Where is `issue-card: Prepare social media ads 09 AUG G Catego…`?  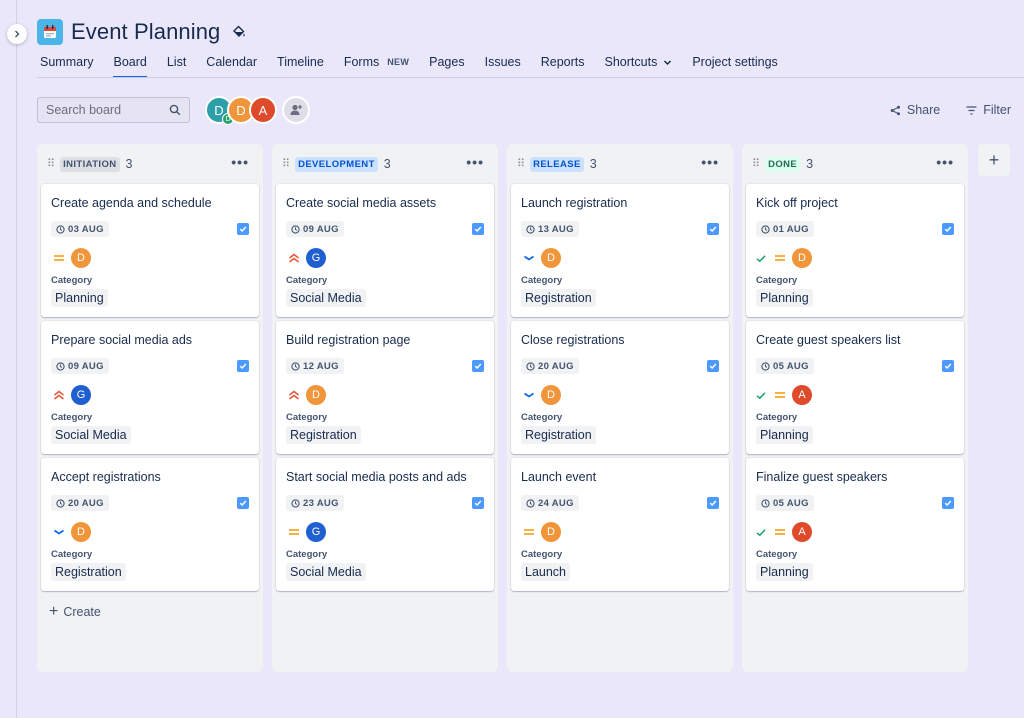
issue-card: Prepare social media ads 09 AUG G Catego… is located at coordinates (150, 387).